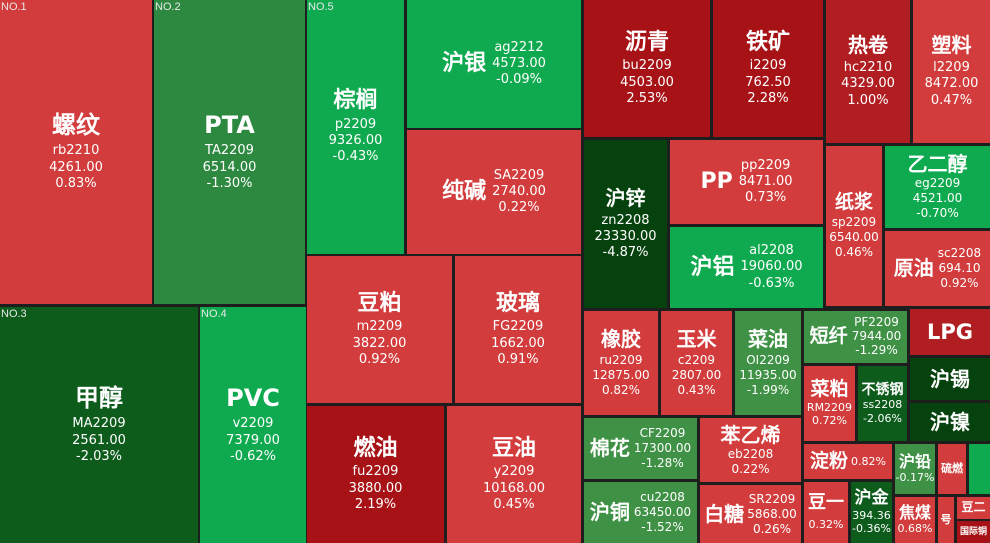 The width and height of the screenshot is (990, 543). Describe the element at coordinates (625, 220) in the screenshot. I see `tile-code: zn2208` at that location.